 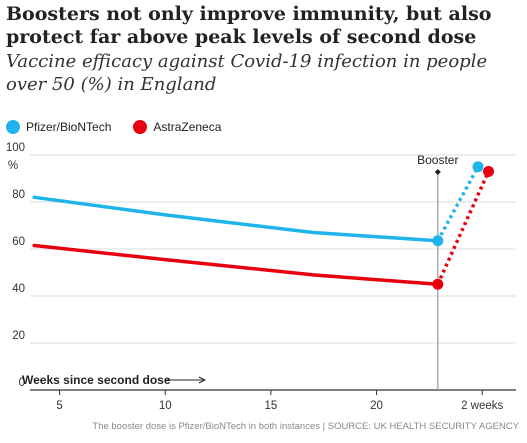 I want to click on x-axis-title: Weeks since second dose, so click(x=96, y=380).